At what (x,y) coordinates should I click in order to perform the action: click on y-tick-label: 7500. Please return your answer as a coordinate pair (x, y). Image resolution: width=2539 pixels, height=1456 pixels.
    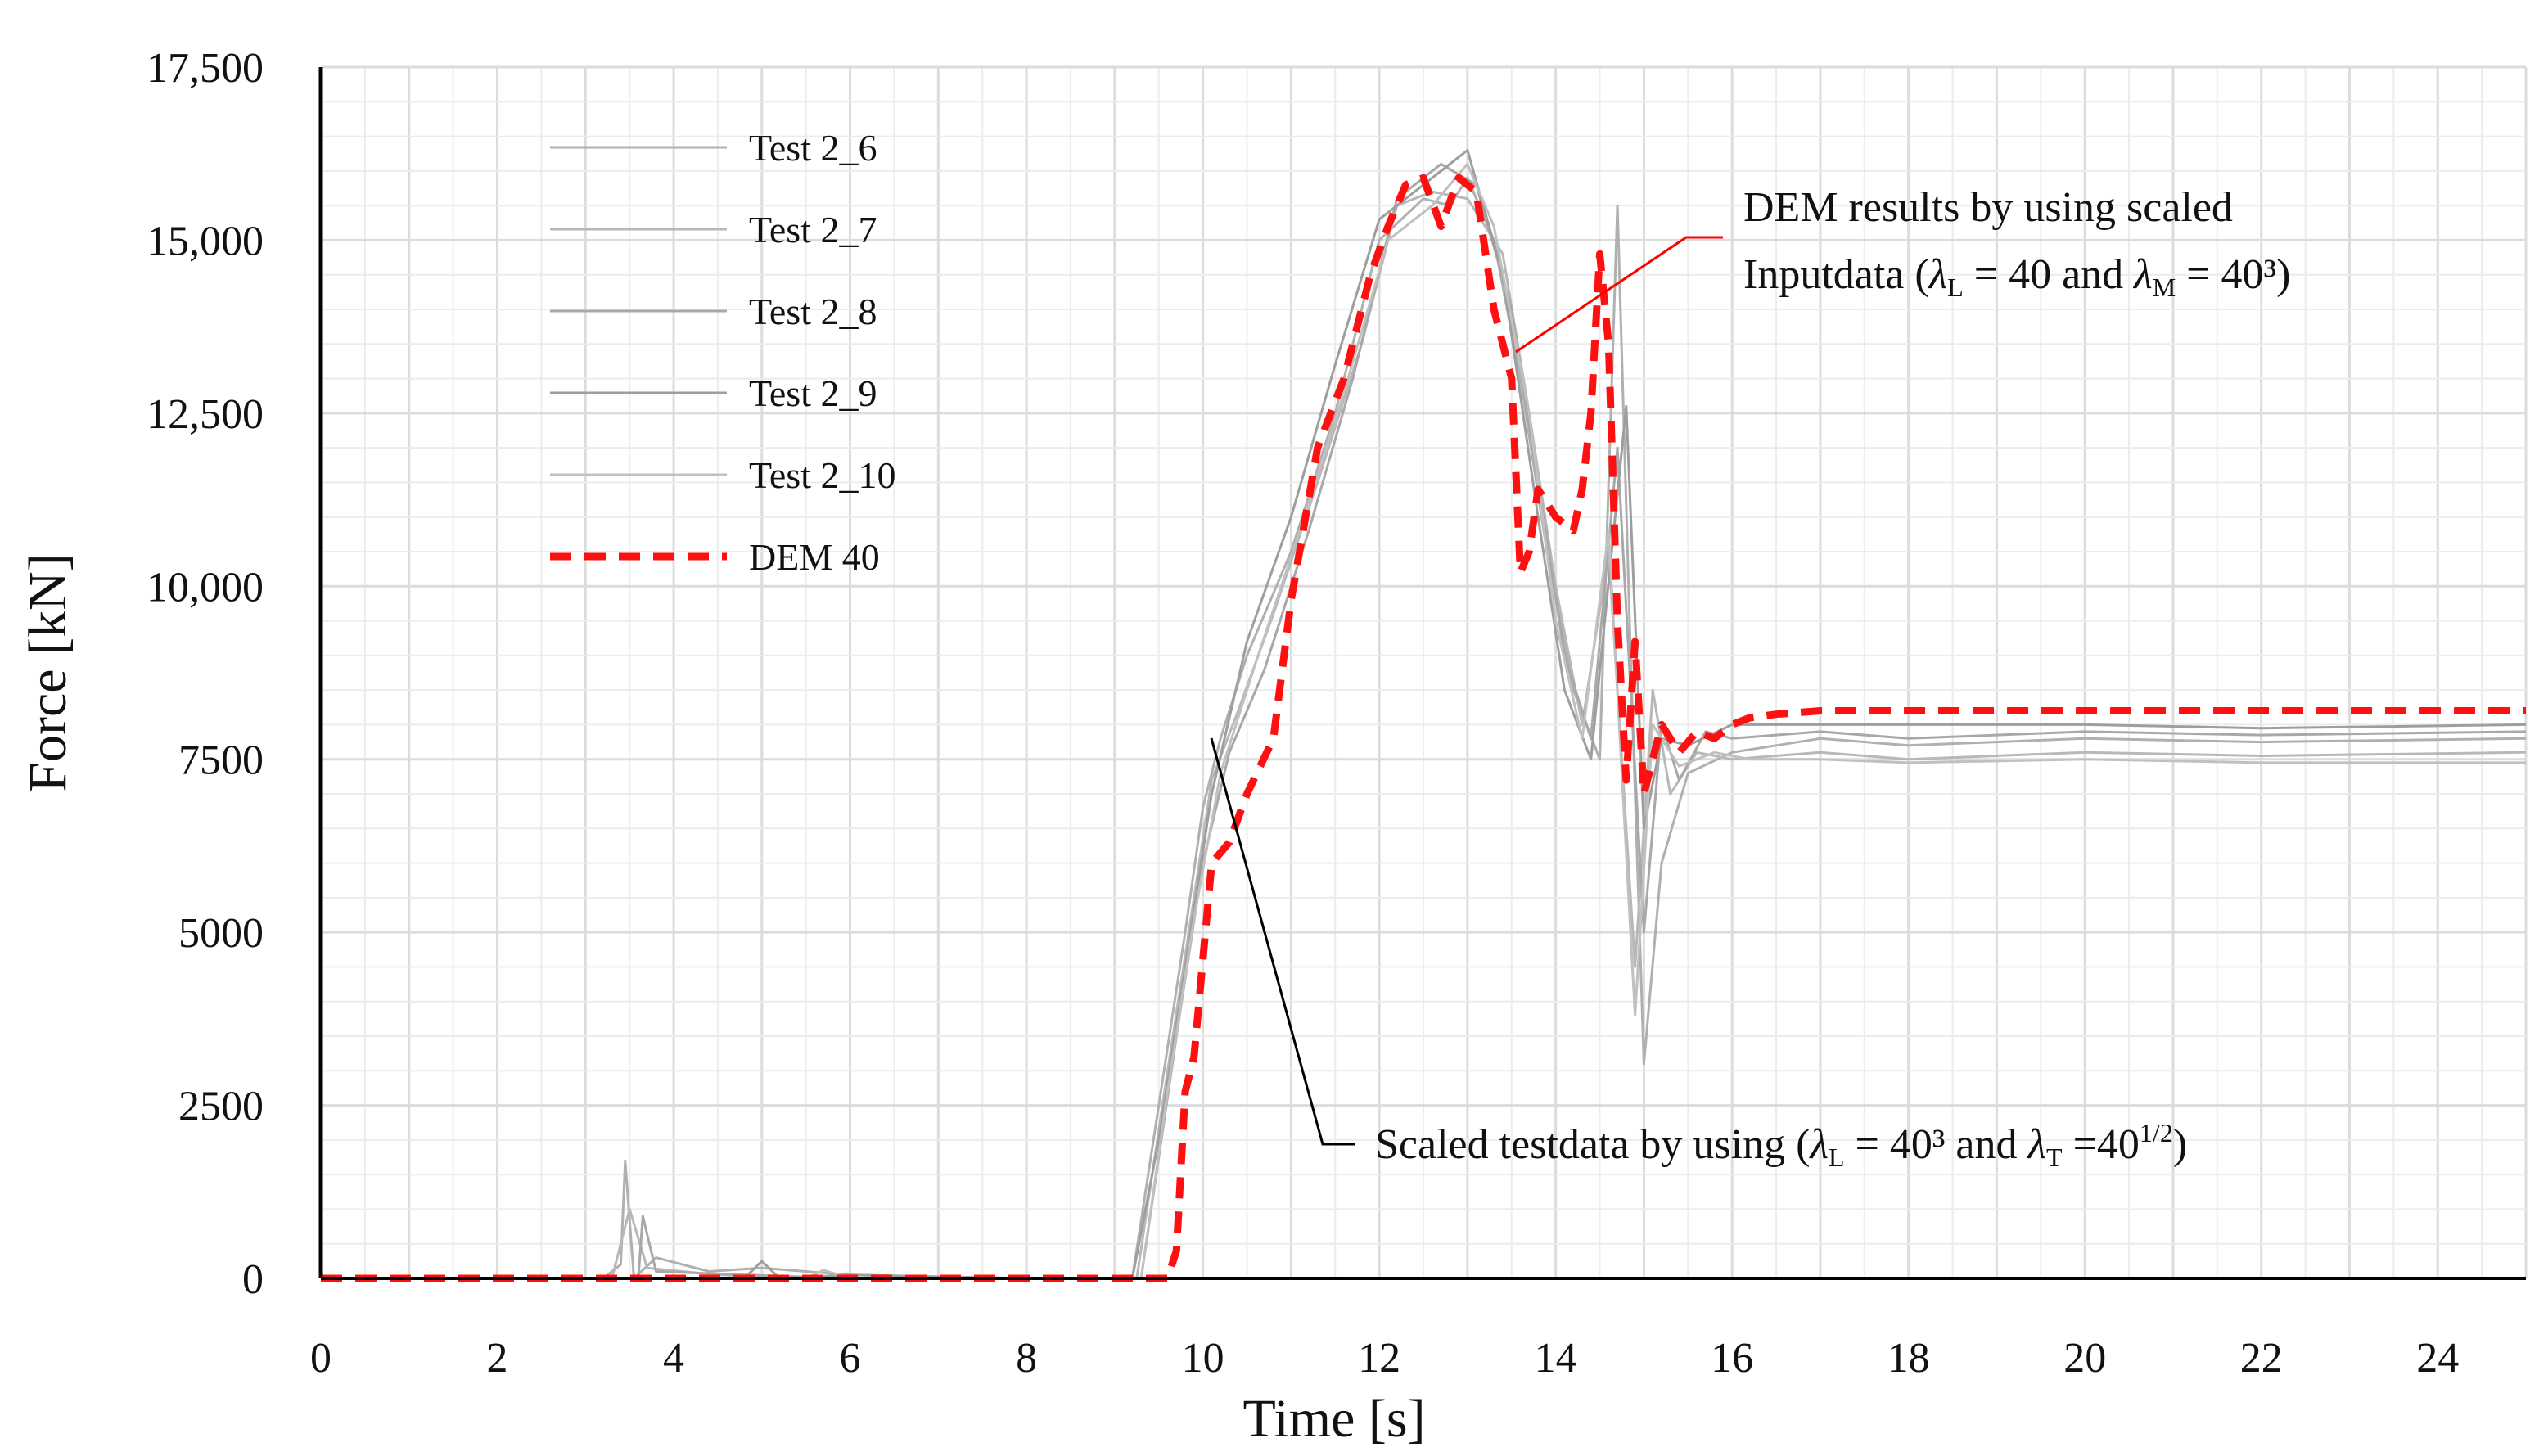
    Looking at the image, I should click on (221, 761).